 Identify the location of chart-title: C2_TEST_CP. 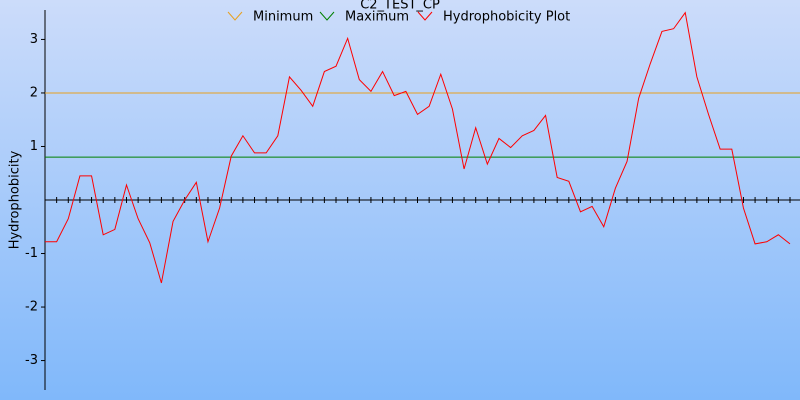
(400, 6).